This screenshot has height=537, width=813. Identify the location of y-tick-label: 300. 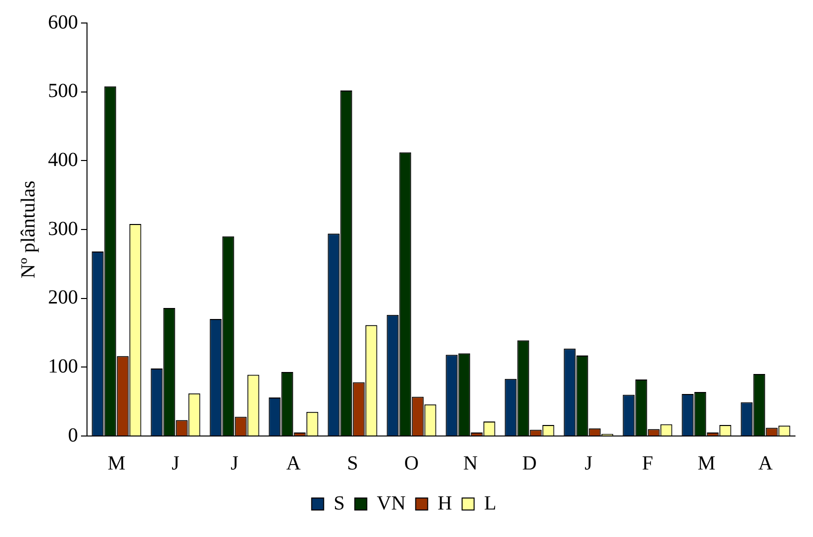
(63, 229).